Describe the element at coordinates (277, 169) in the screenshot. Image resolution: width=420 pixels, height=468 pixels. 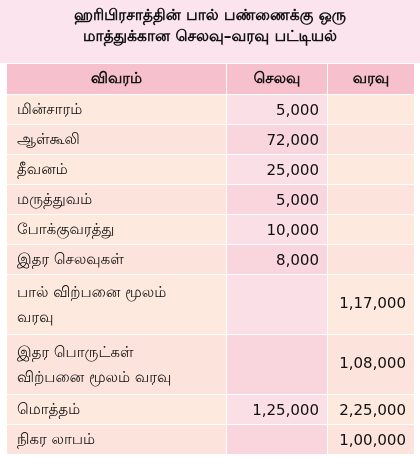
I see `row-expense: 25,000` at that location.